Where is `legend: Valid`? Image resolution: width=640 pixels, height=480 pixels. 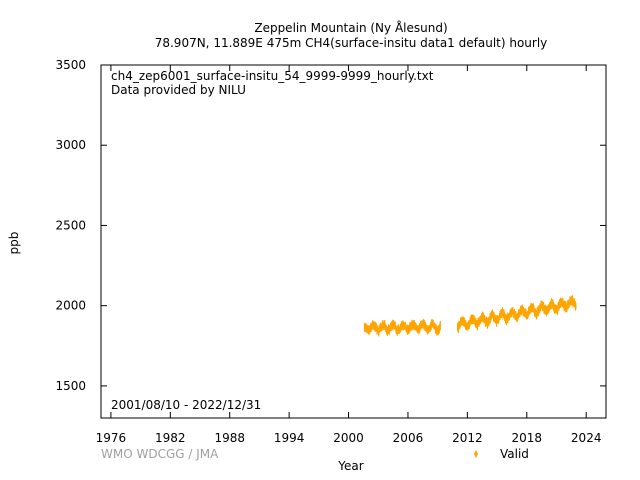 legend: Valid is located at coordinates (501, 454).